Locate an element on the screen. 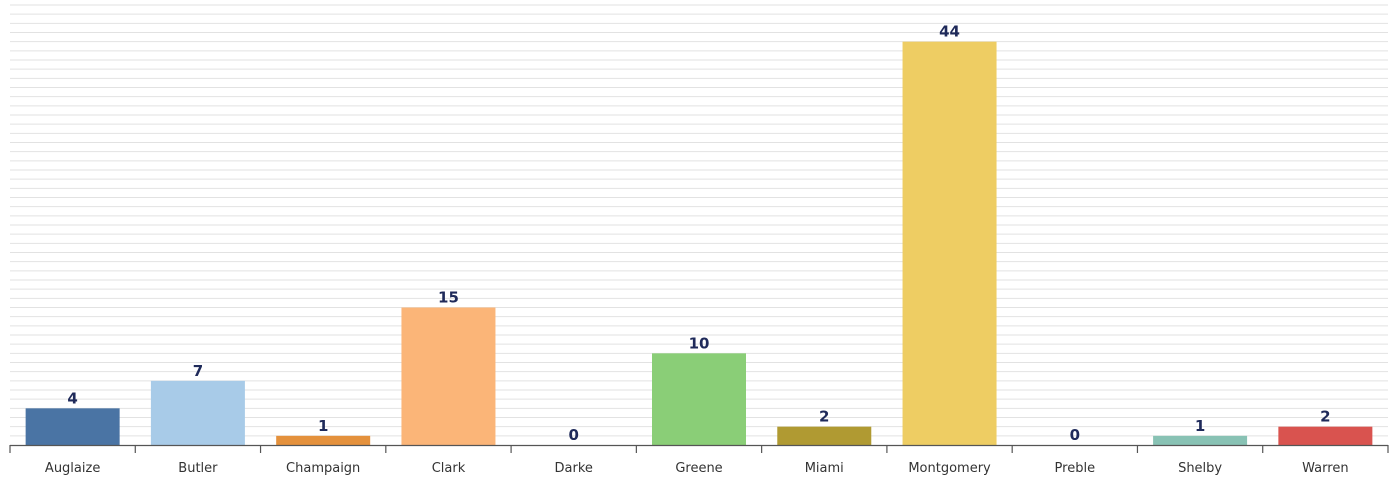  data-label-preble: 0 is located at coordinates (1075, 435).